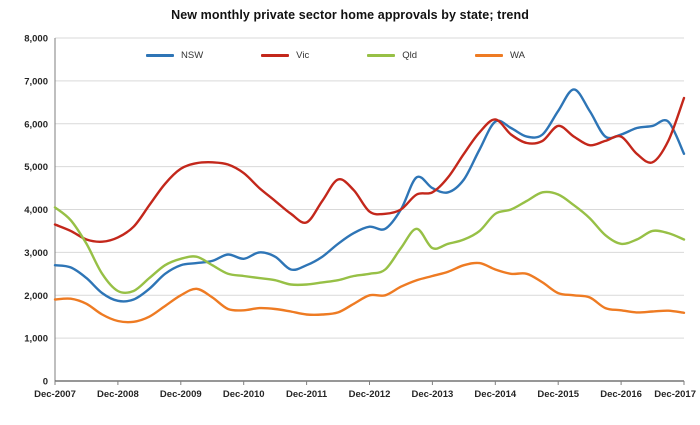  Describe the element at coordinates (36, 253) in the screenshot. I see `svg-text: 3,000` at that location.